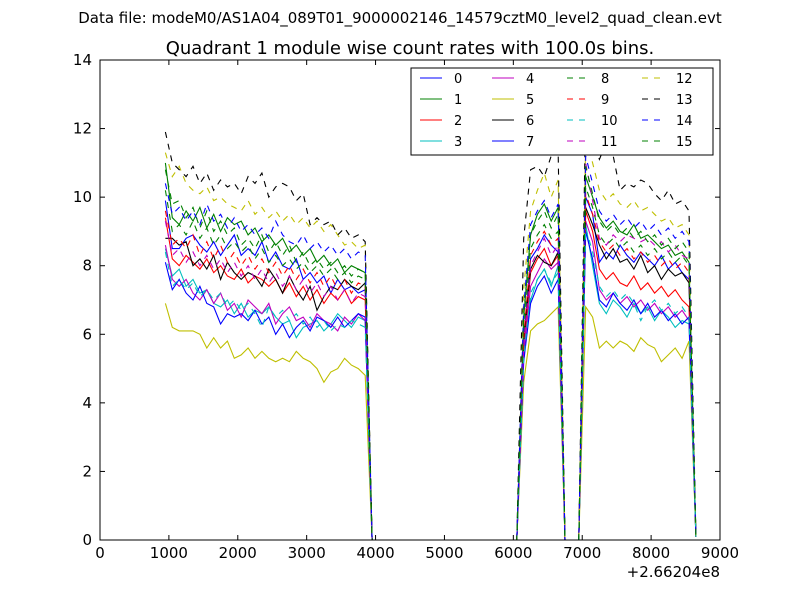 The height and width of the screenshot is (600, 800). What do you see at coordinates (82, 197) in the screenshot?
I see `y-tick-label: 10` at bounding box center [82, 197].